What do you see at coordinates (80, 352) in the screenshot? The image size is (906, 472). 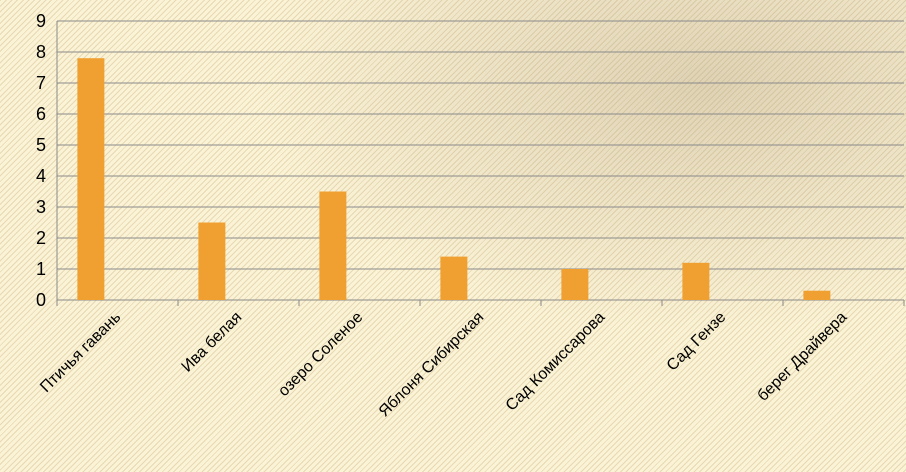 I see `x-tick-label: Птичья гавань` at bounding box center [80, 352].